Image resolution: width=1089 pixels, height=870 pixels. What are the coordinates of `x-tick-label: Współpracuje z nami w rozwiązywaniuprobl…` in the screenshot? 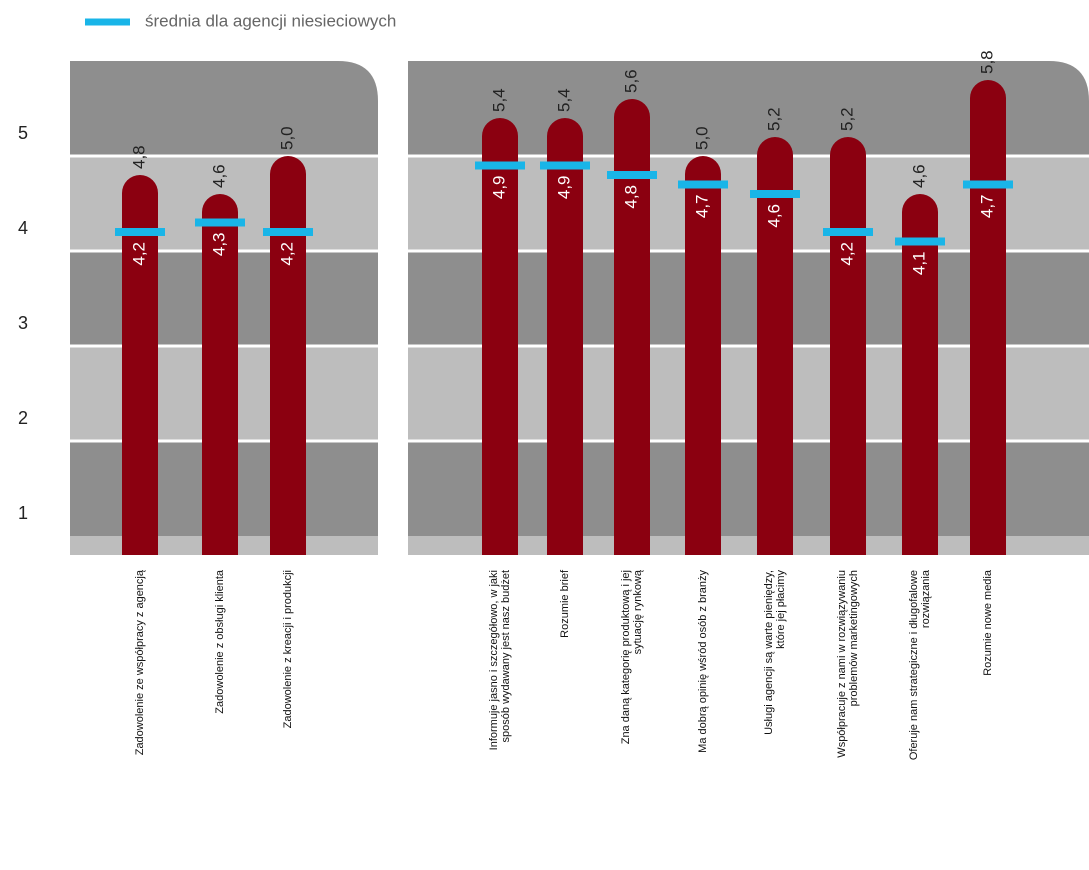 It's located at (848, 664).